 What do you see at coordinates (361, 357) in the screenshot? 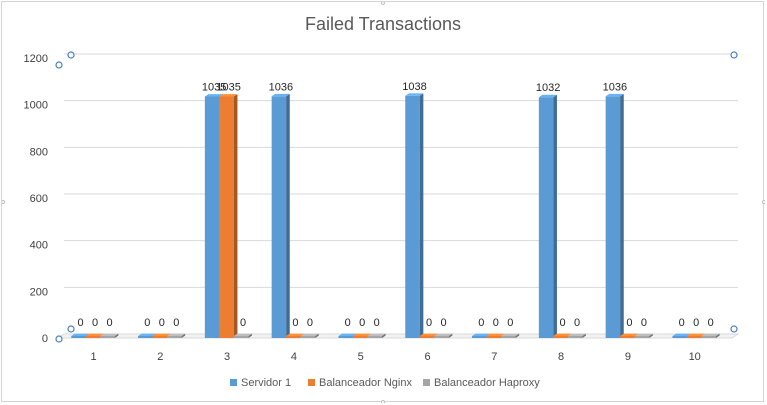
I see `x-tick-label: 5` at bounding box center [361, 357].